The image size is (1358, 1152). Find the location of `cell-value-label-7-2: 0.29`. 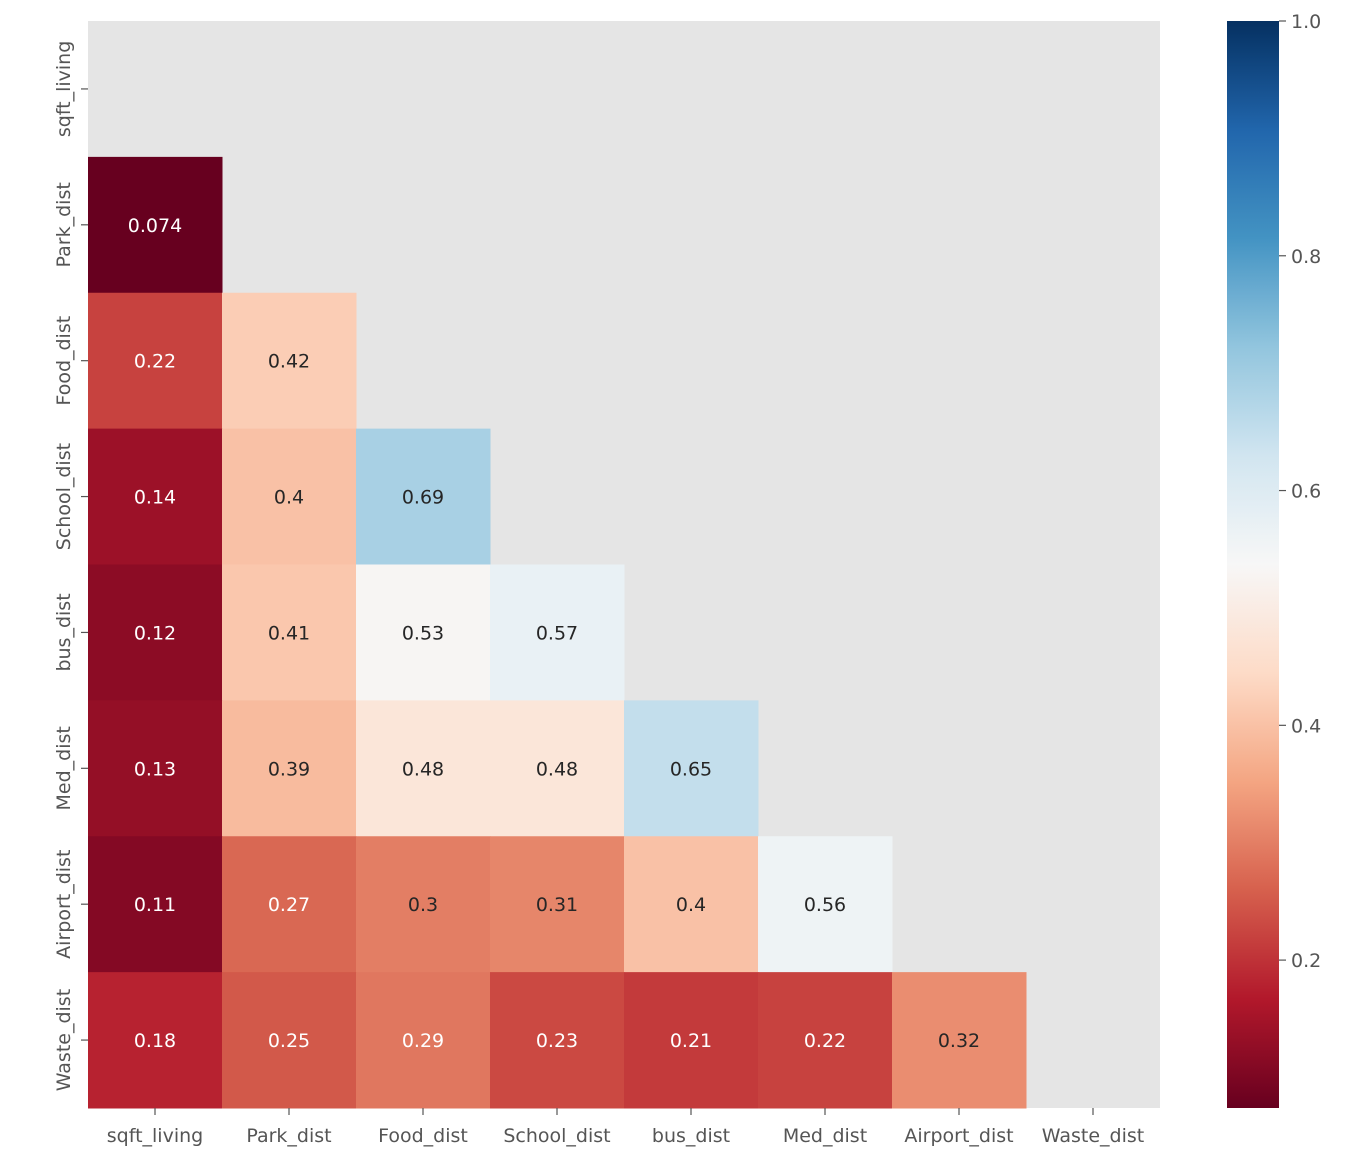

cell-value-label-7-2: 0.29 is located at coordinates (423, 1041).